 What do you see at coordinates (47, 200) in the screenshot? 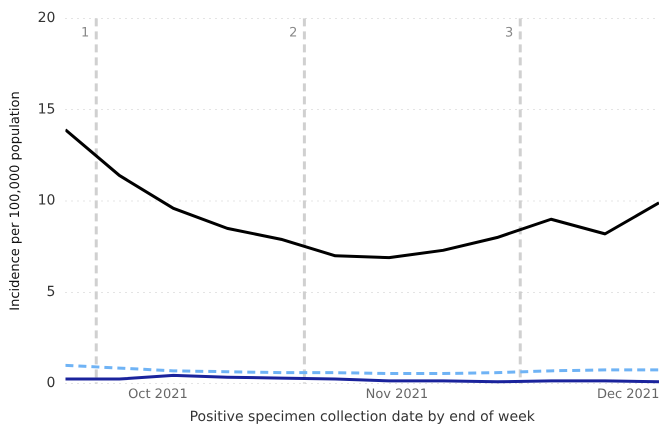
I see `y-tick-label: 10` at bounding box center [47, 200].